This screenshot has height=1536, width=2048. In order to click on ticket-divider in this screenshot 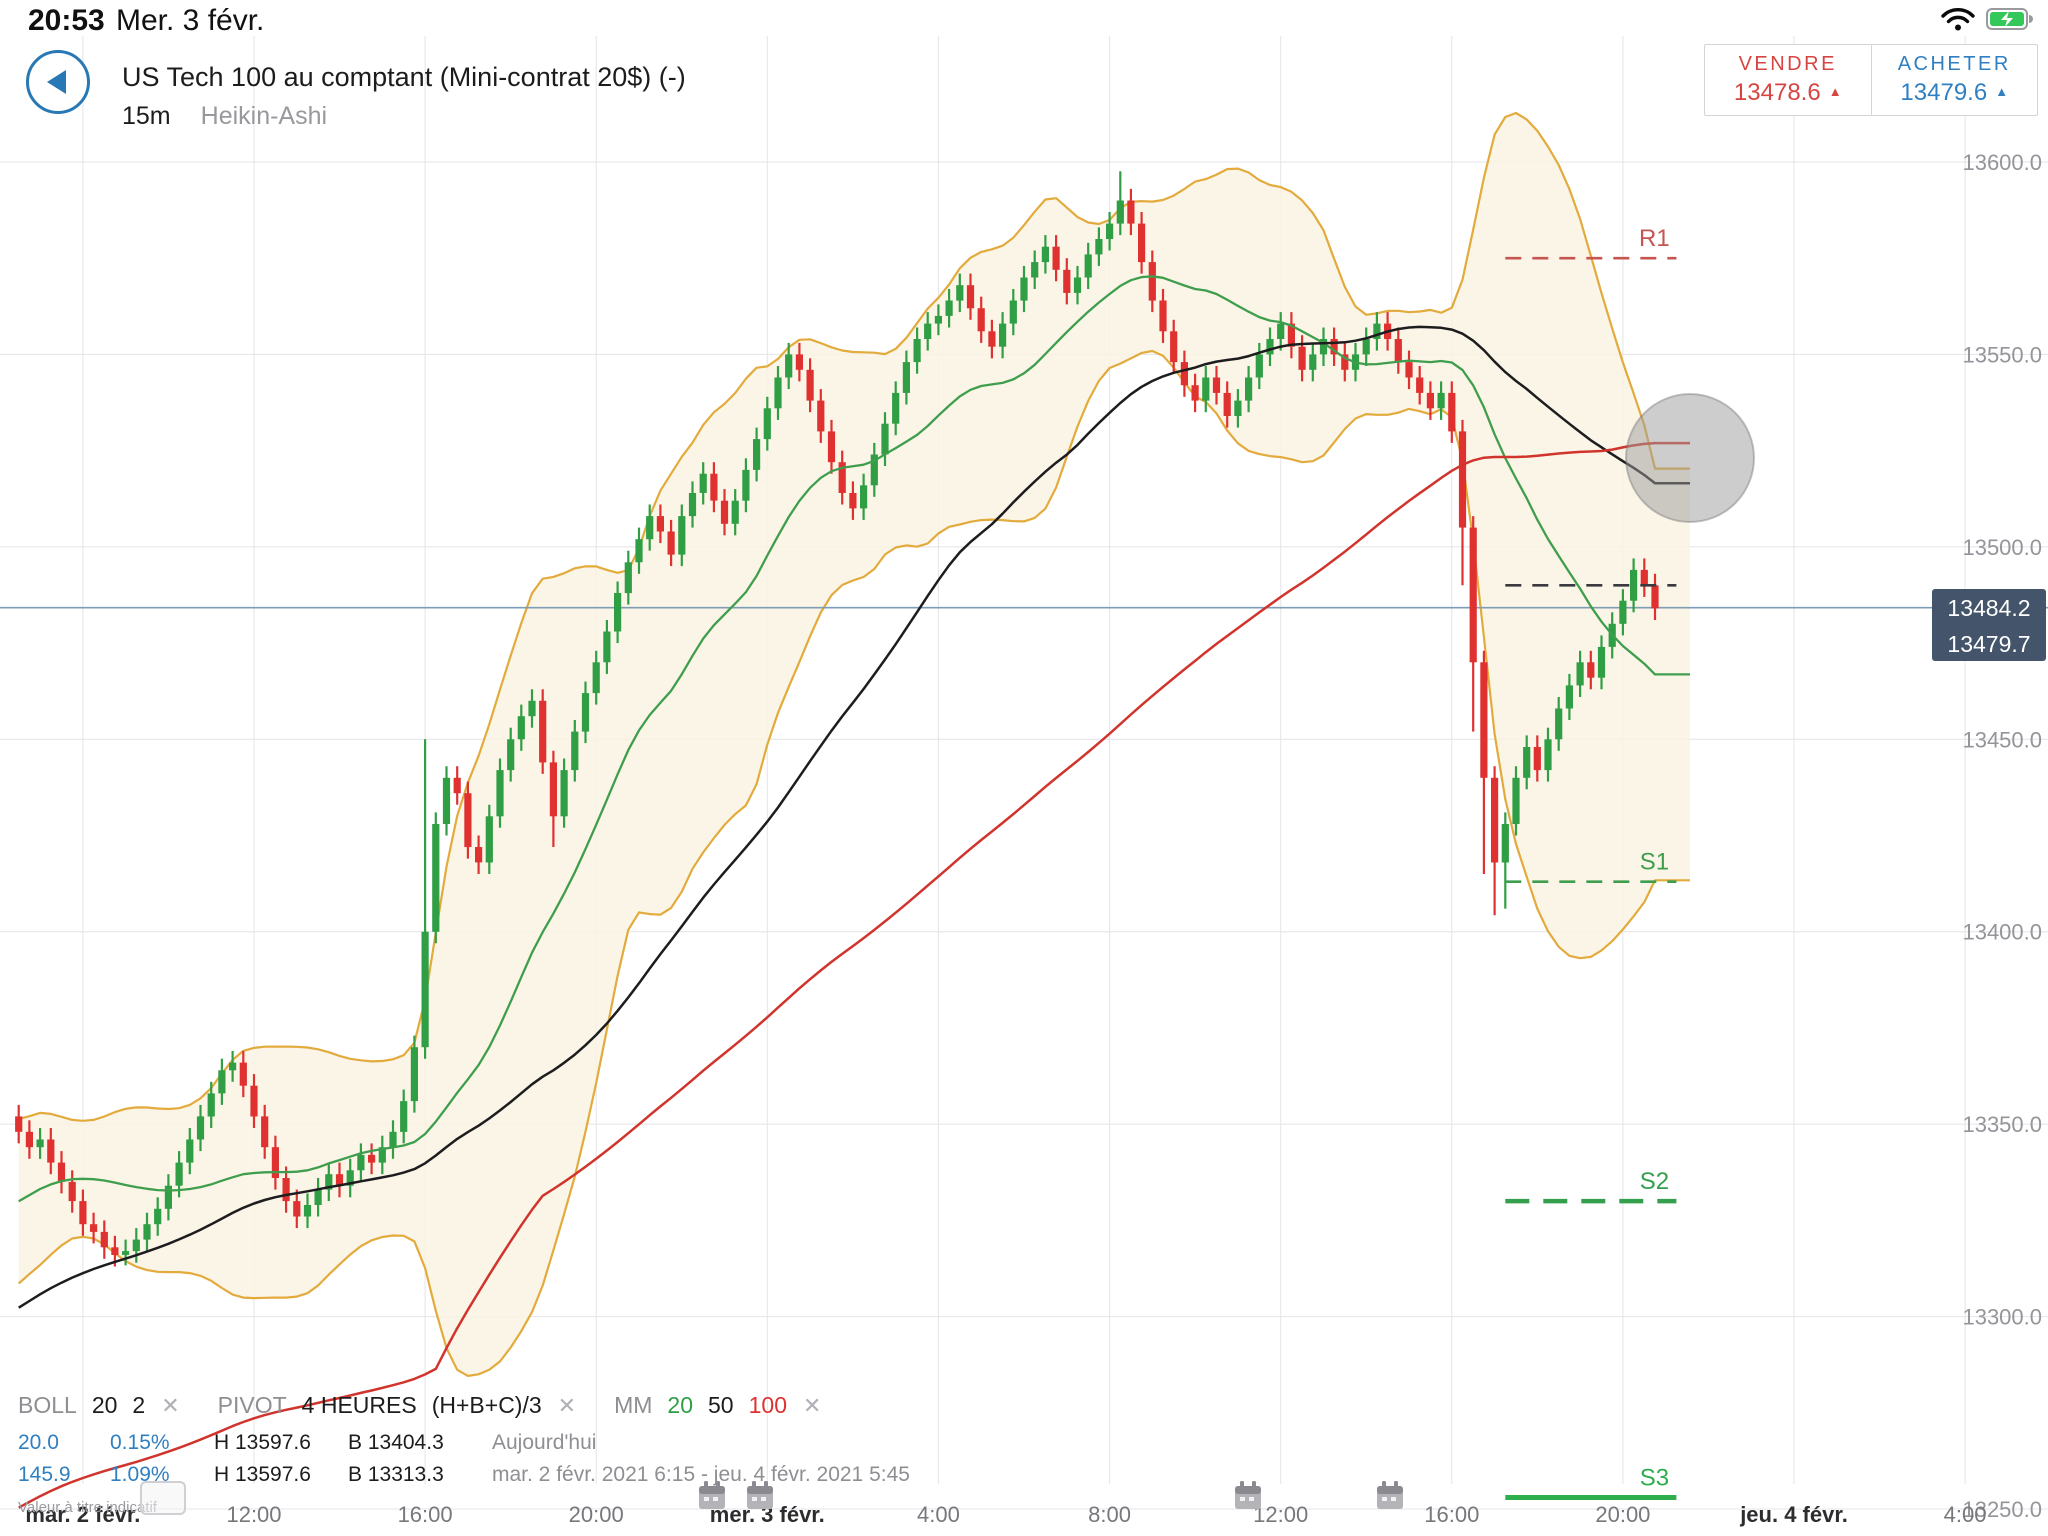, I will do `click(1871, 80)`.